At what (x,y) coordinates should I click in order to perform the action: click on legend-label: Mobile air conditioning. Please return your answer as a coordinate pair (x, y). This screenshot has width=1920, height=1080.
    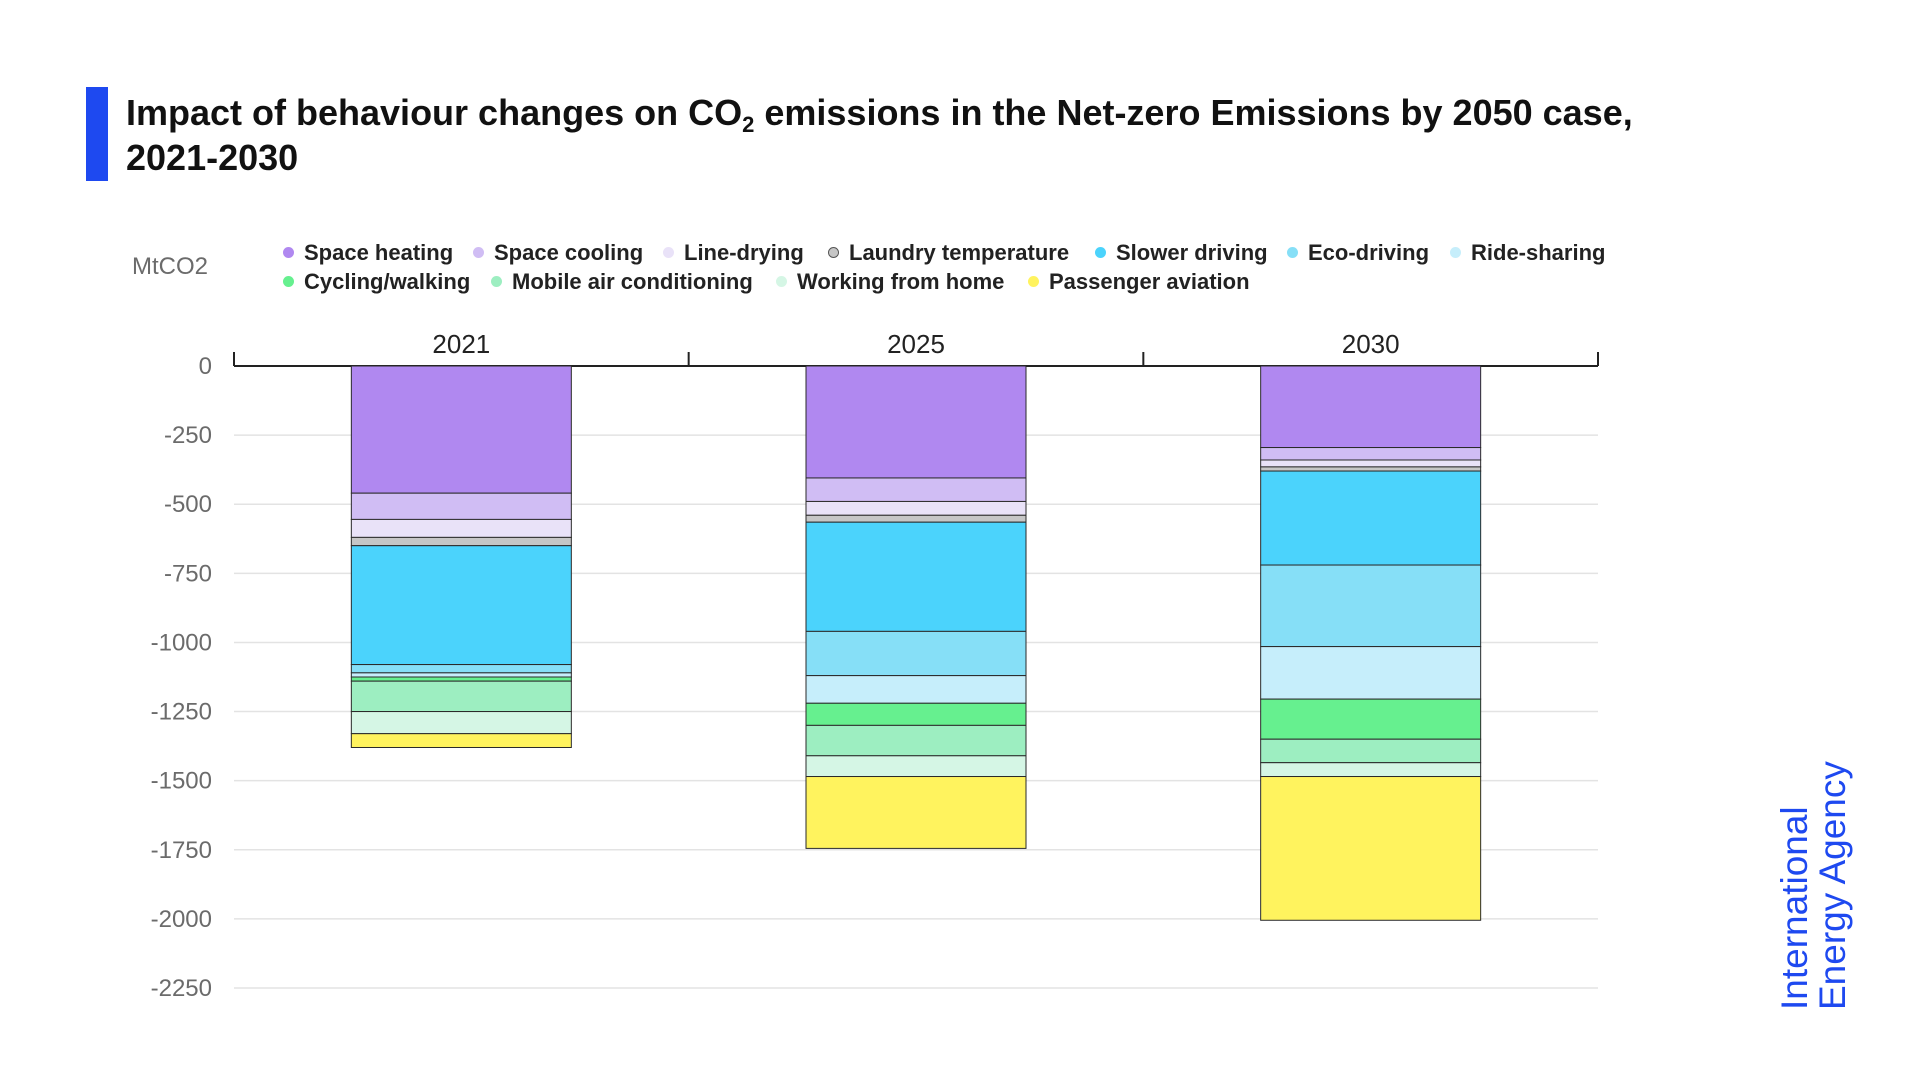
    Looking at the image, I should click on (632, 281).